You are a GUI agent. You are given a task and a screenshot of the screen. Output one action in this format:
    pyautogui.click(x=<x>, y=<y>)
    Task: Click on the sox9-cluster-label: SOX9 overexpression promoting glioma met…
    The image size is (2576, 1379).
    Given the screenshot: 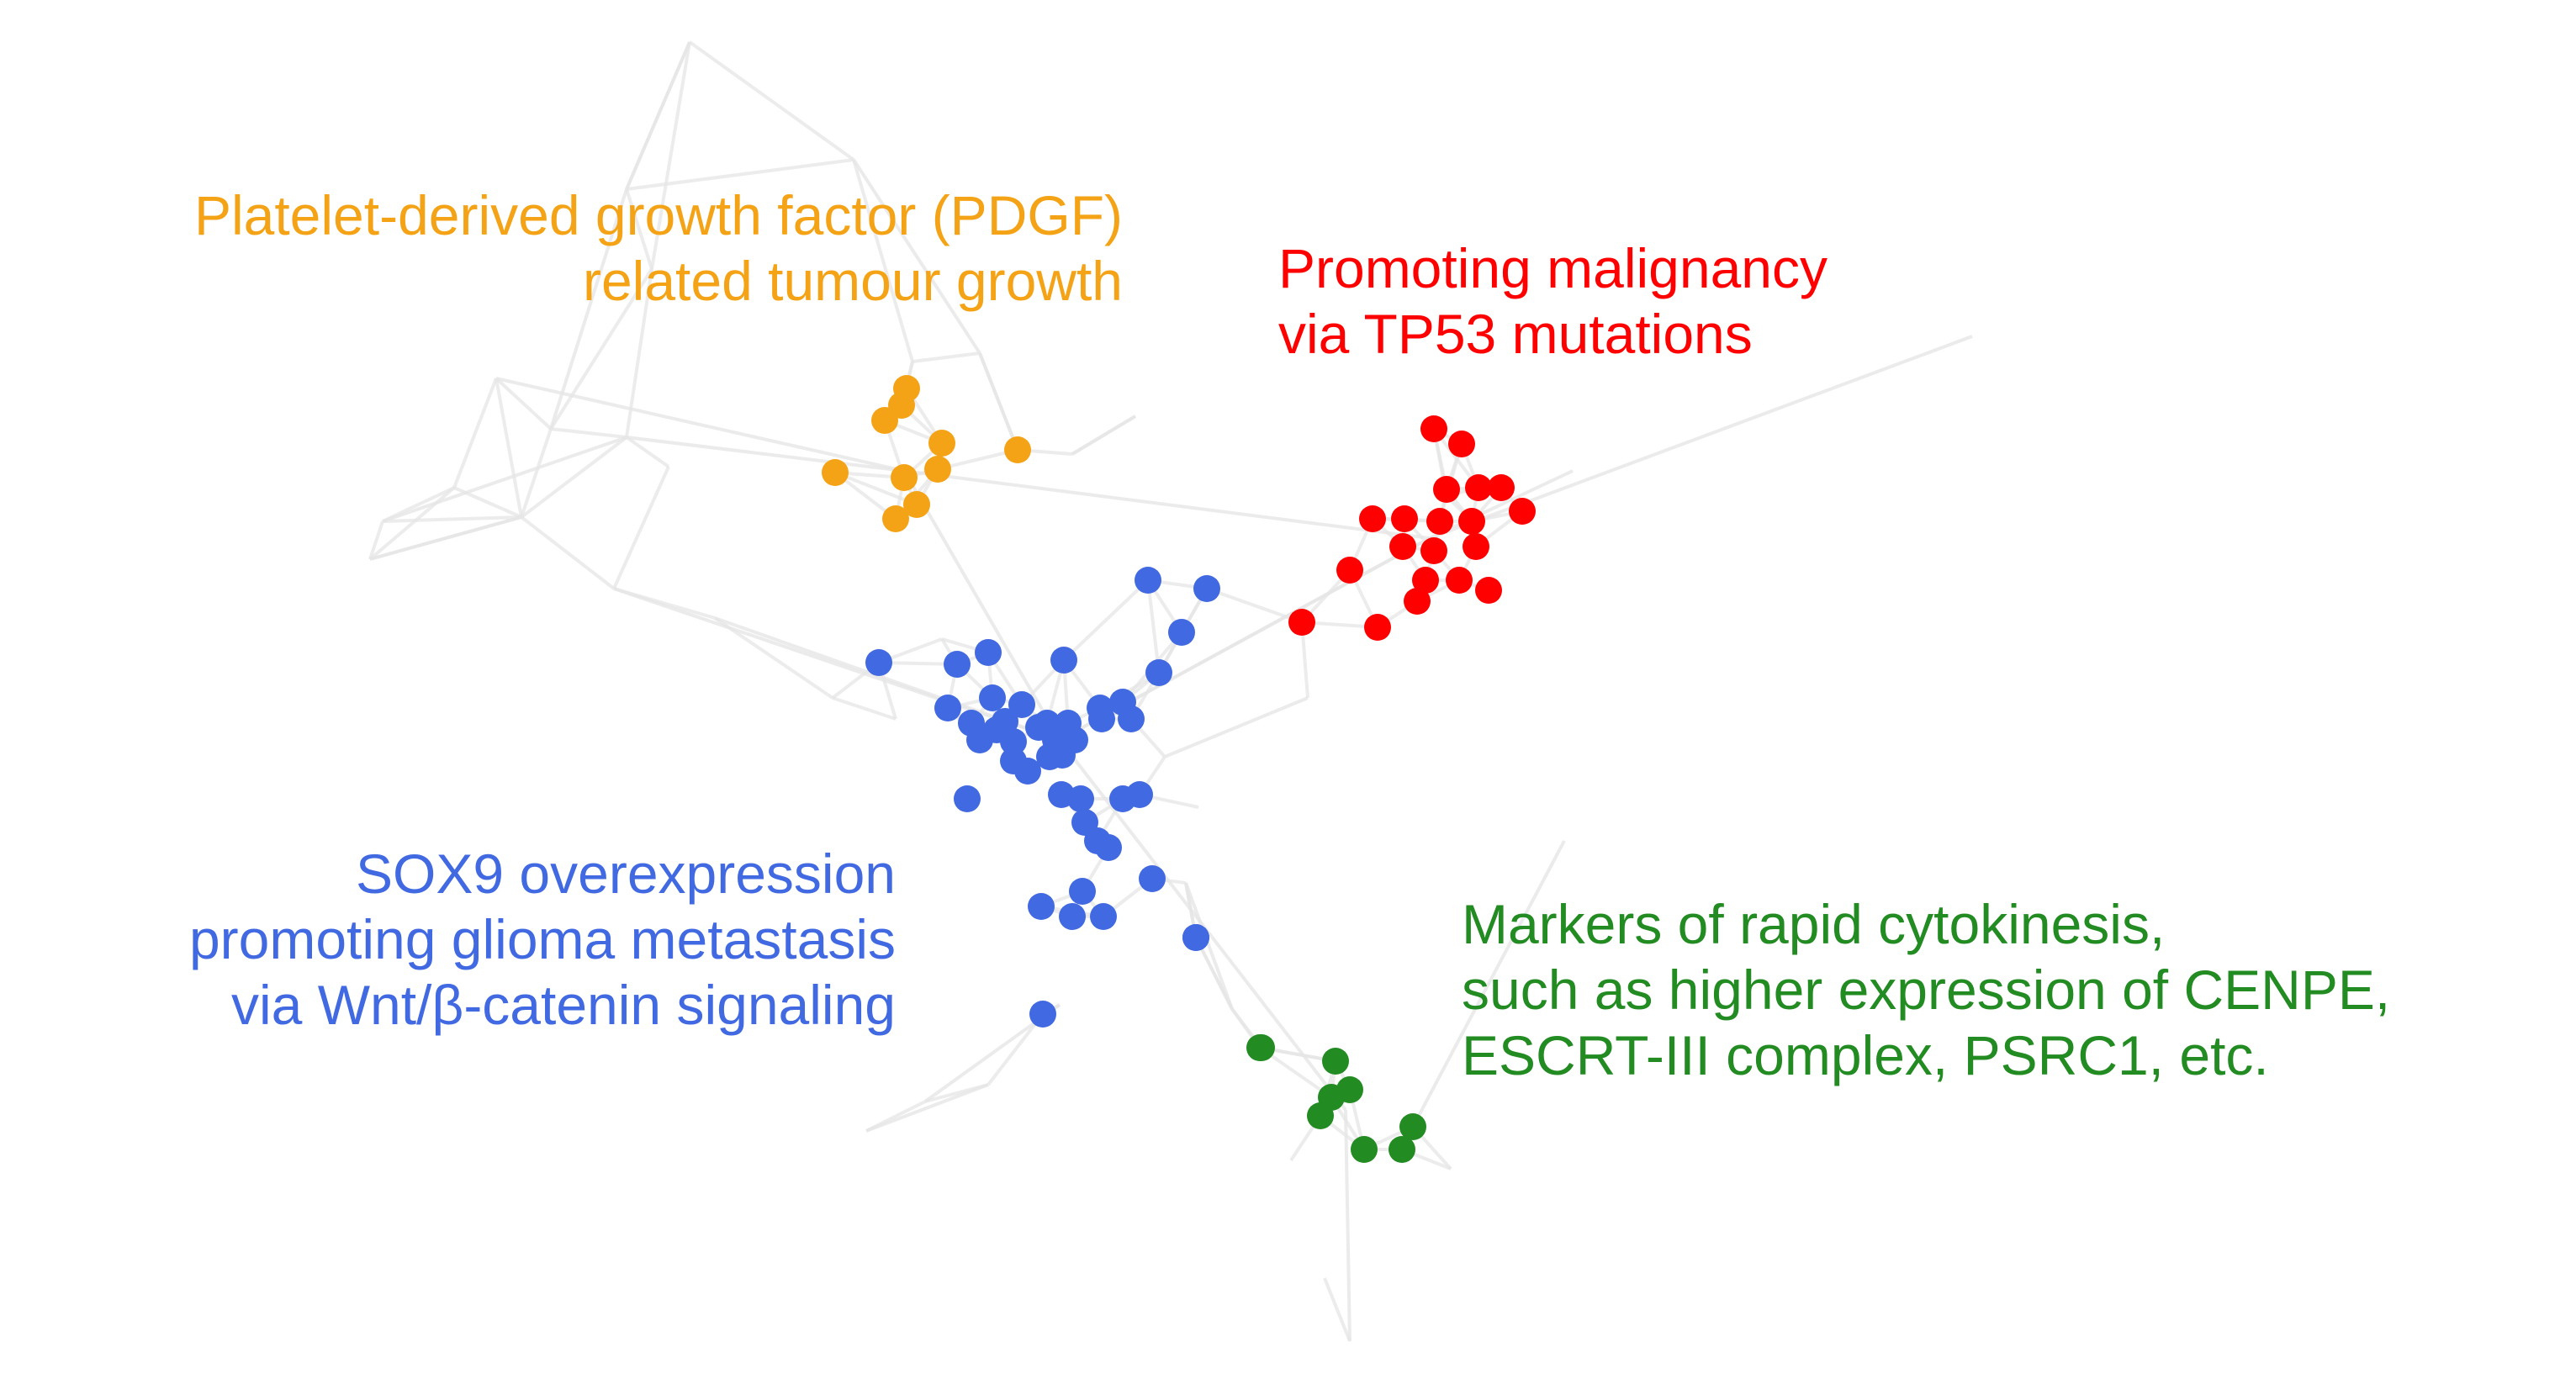 What is the action you would take?
    pyautogui.click(x=542, y=939)
    